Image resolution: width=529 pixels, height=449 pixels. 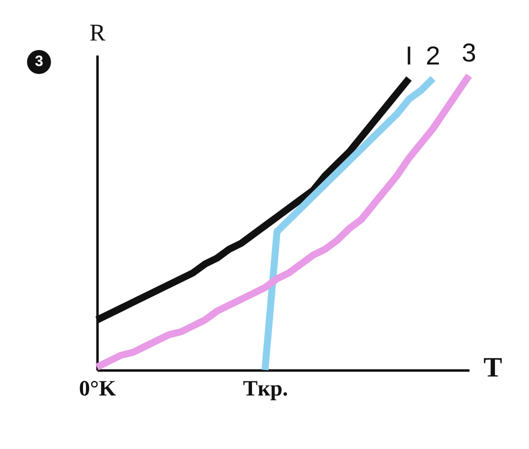 What do you see at coordinates (409, 55) in the screenshot?
I see `series-label: I` at bounding box center [409, 55].